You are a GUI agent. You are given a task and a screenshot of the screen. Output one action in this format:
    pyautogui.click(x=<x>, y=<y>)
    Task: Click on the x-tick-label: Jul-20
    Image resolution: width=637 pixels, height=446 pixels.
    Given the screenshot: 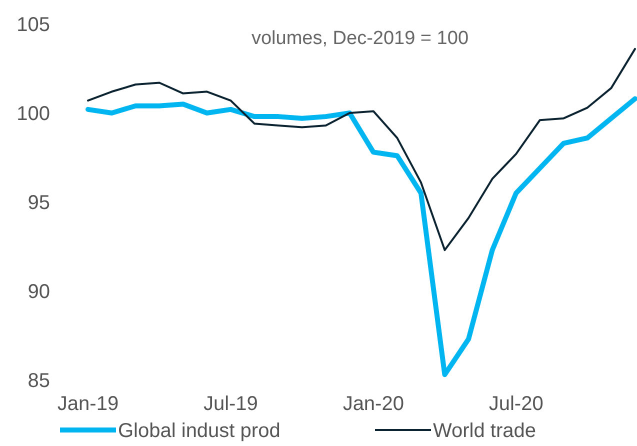 What is the action you would take?
    pyautogui.click(x=516, y=404)
    